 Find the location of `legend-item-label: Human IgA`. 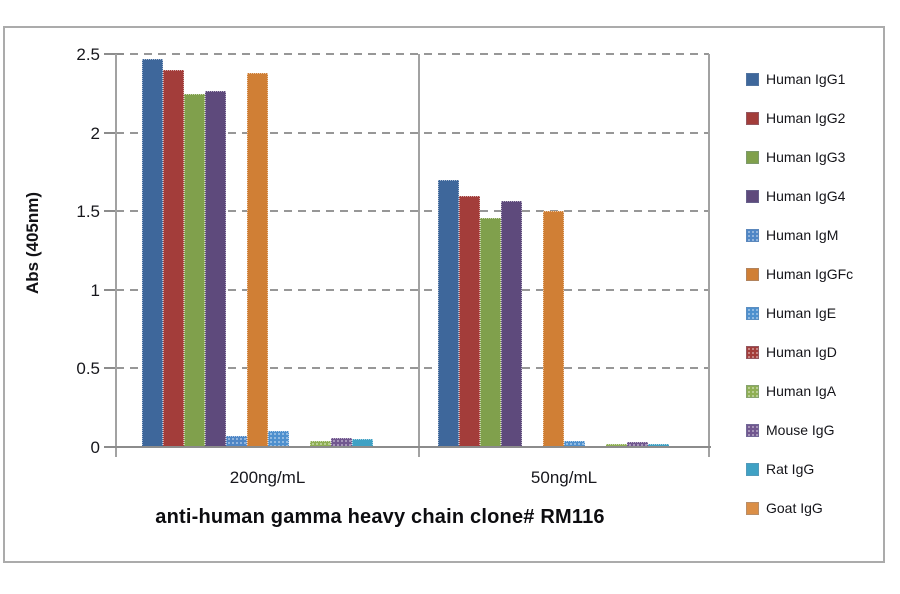

legend-item-label: Human IgA is located at coordinates (801, 391).